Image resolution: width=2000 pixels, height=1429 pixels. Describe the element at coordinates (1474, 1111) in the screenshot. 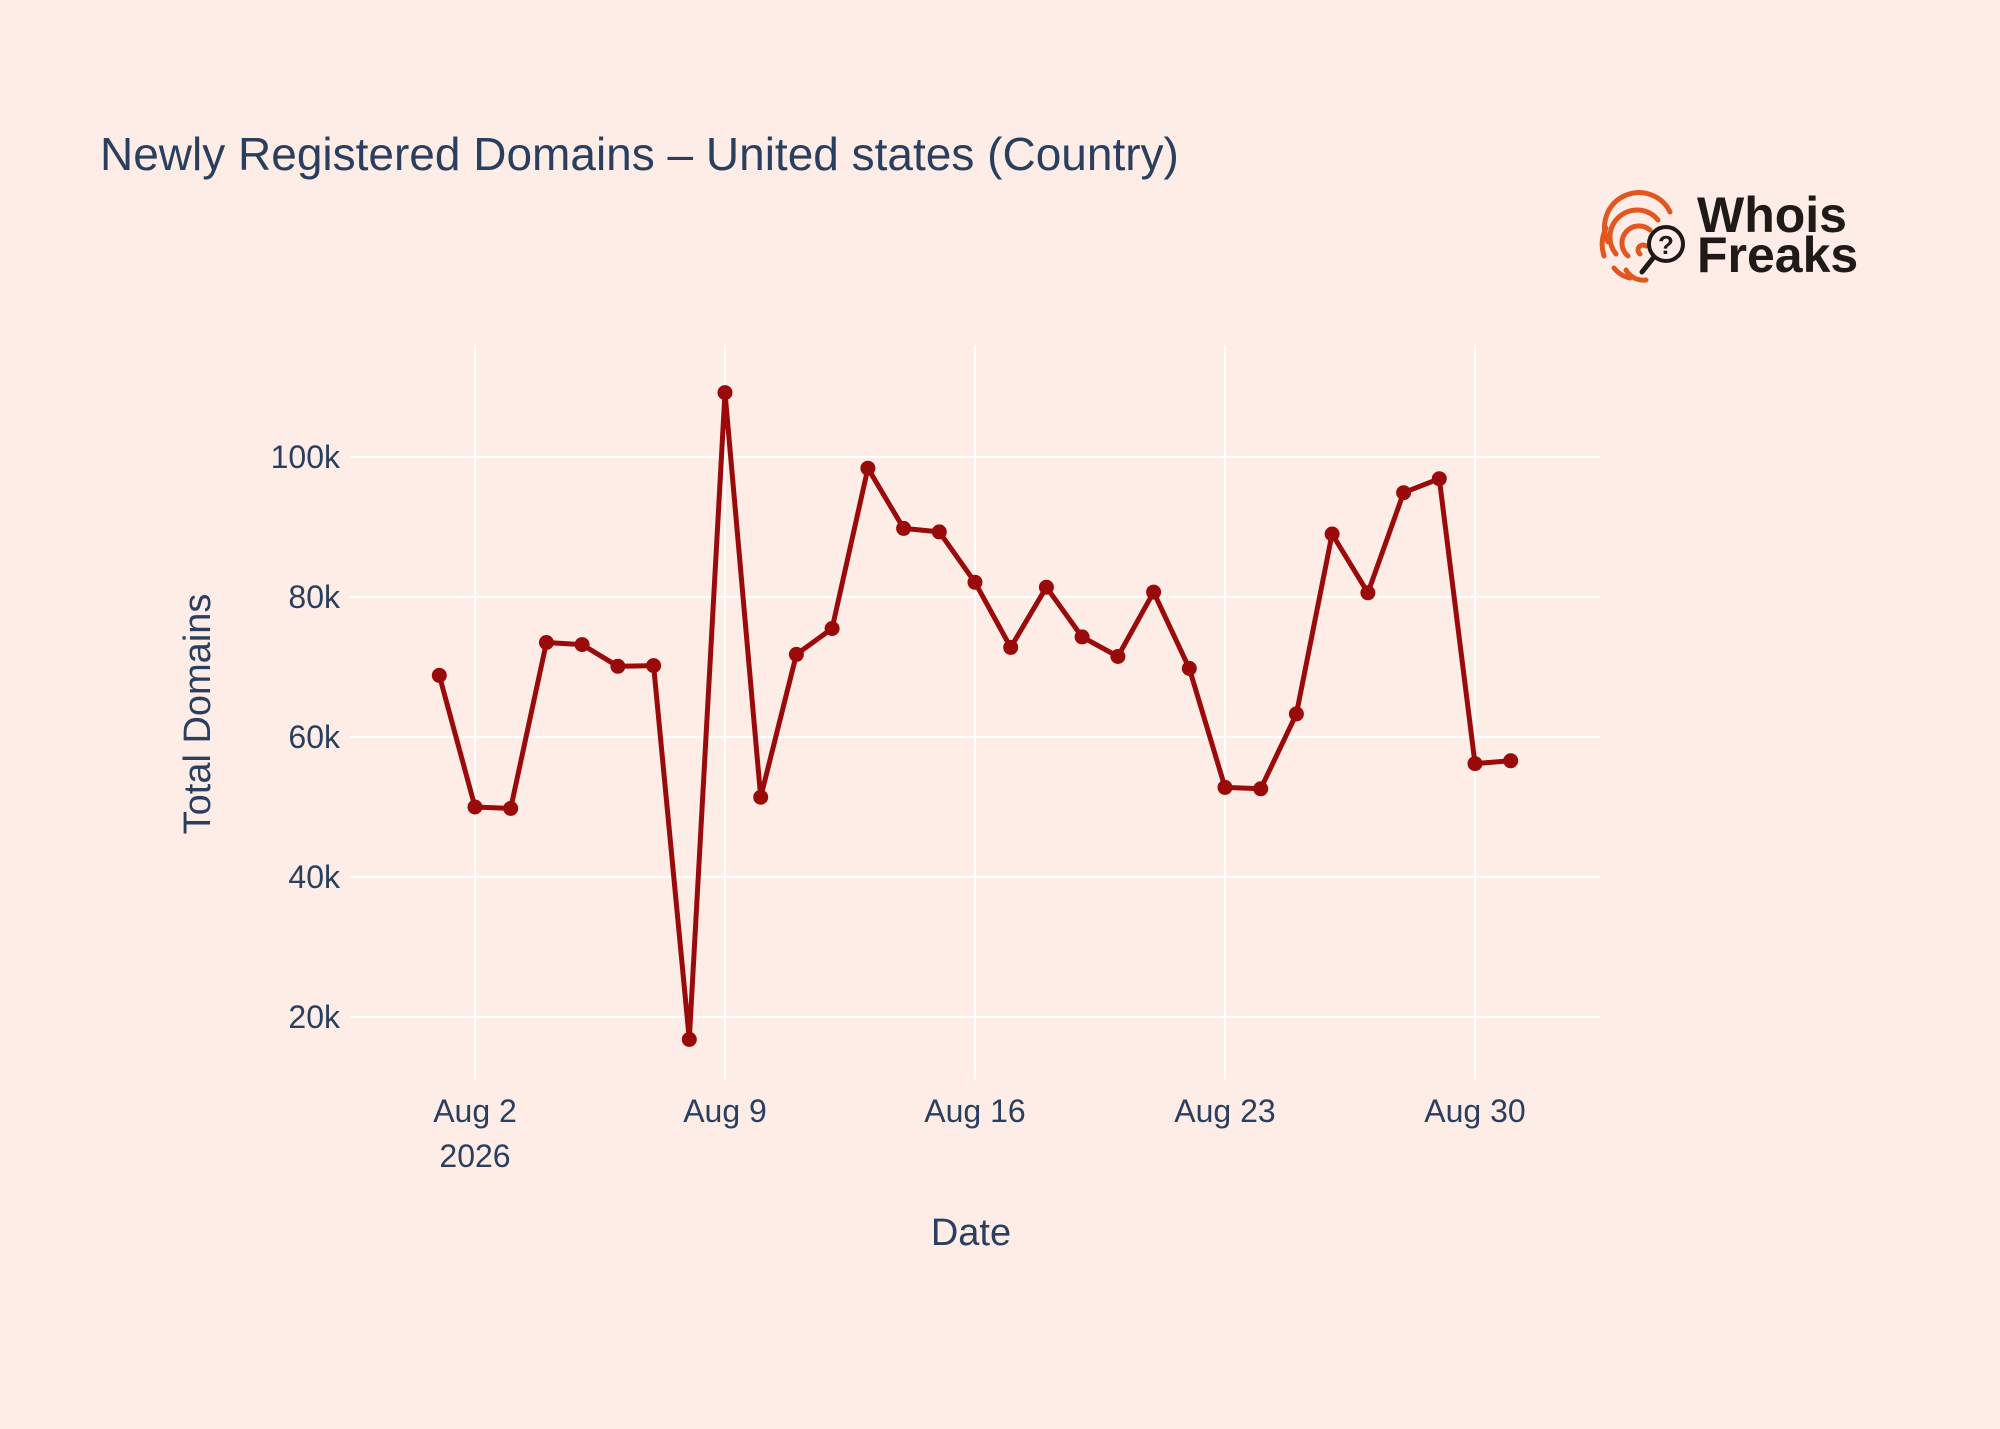

I see `x-tick-label: Aug 30` at that location.